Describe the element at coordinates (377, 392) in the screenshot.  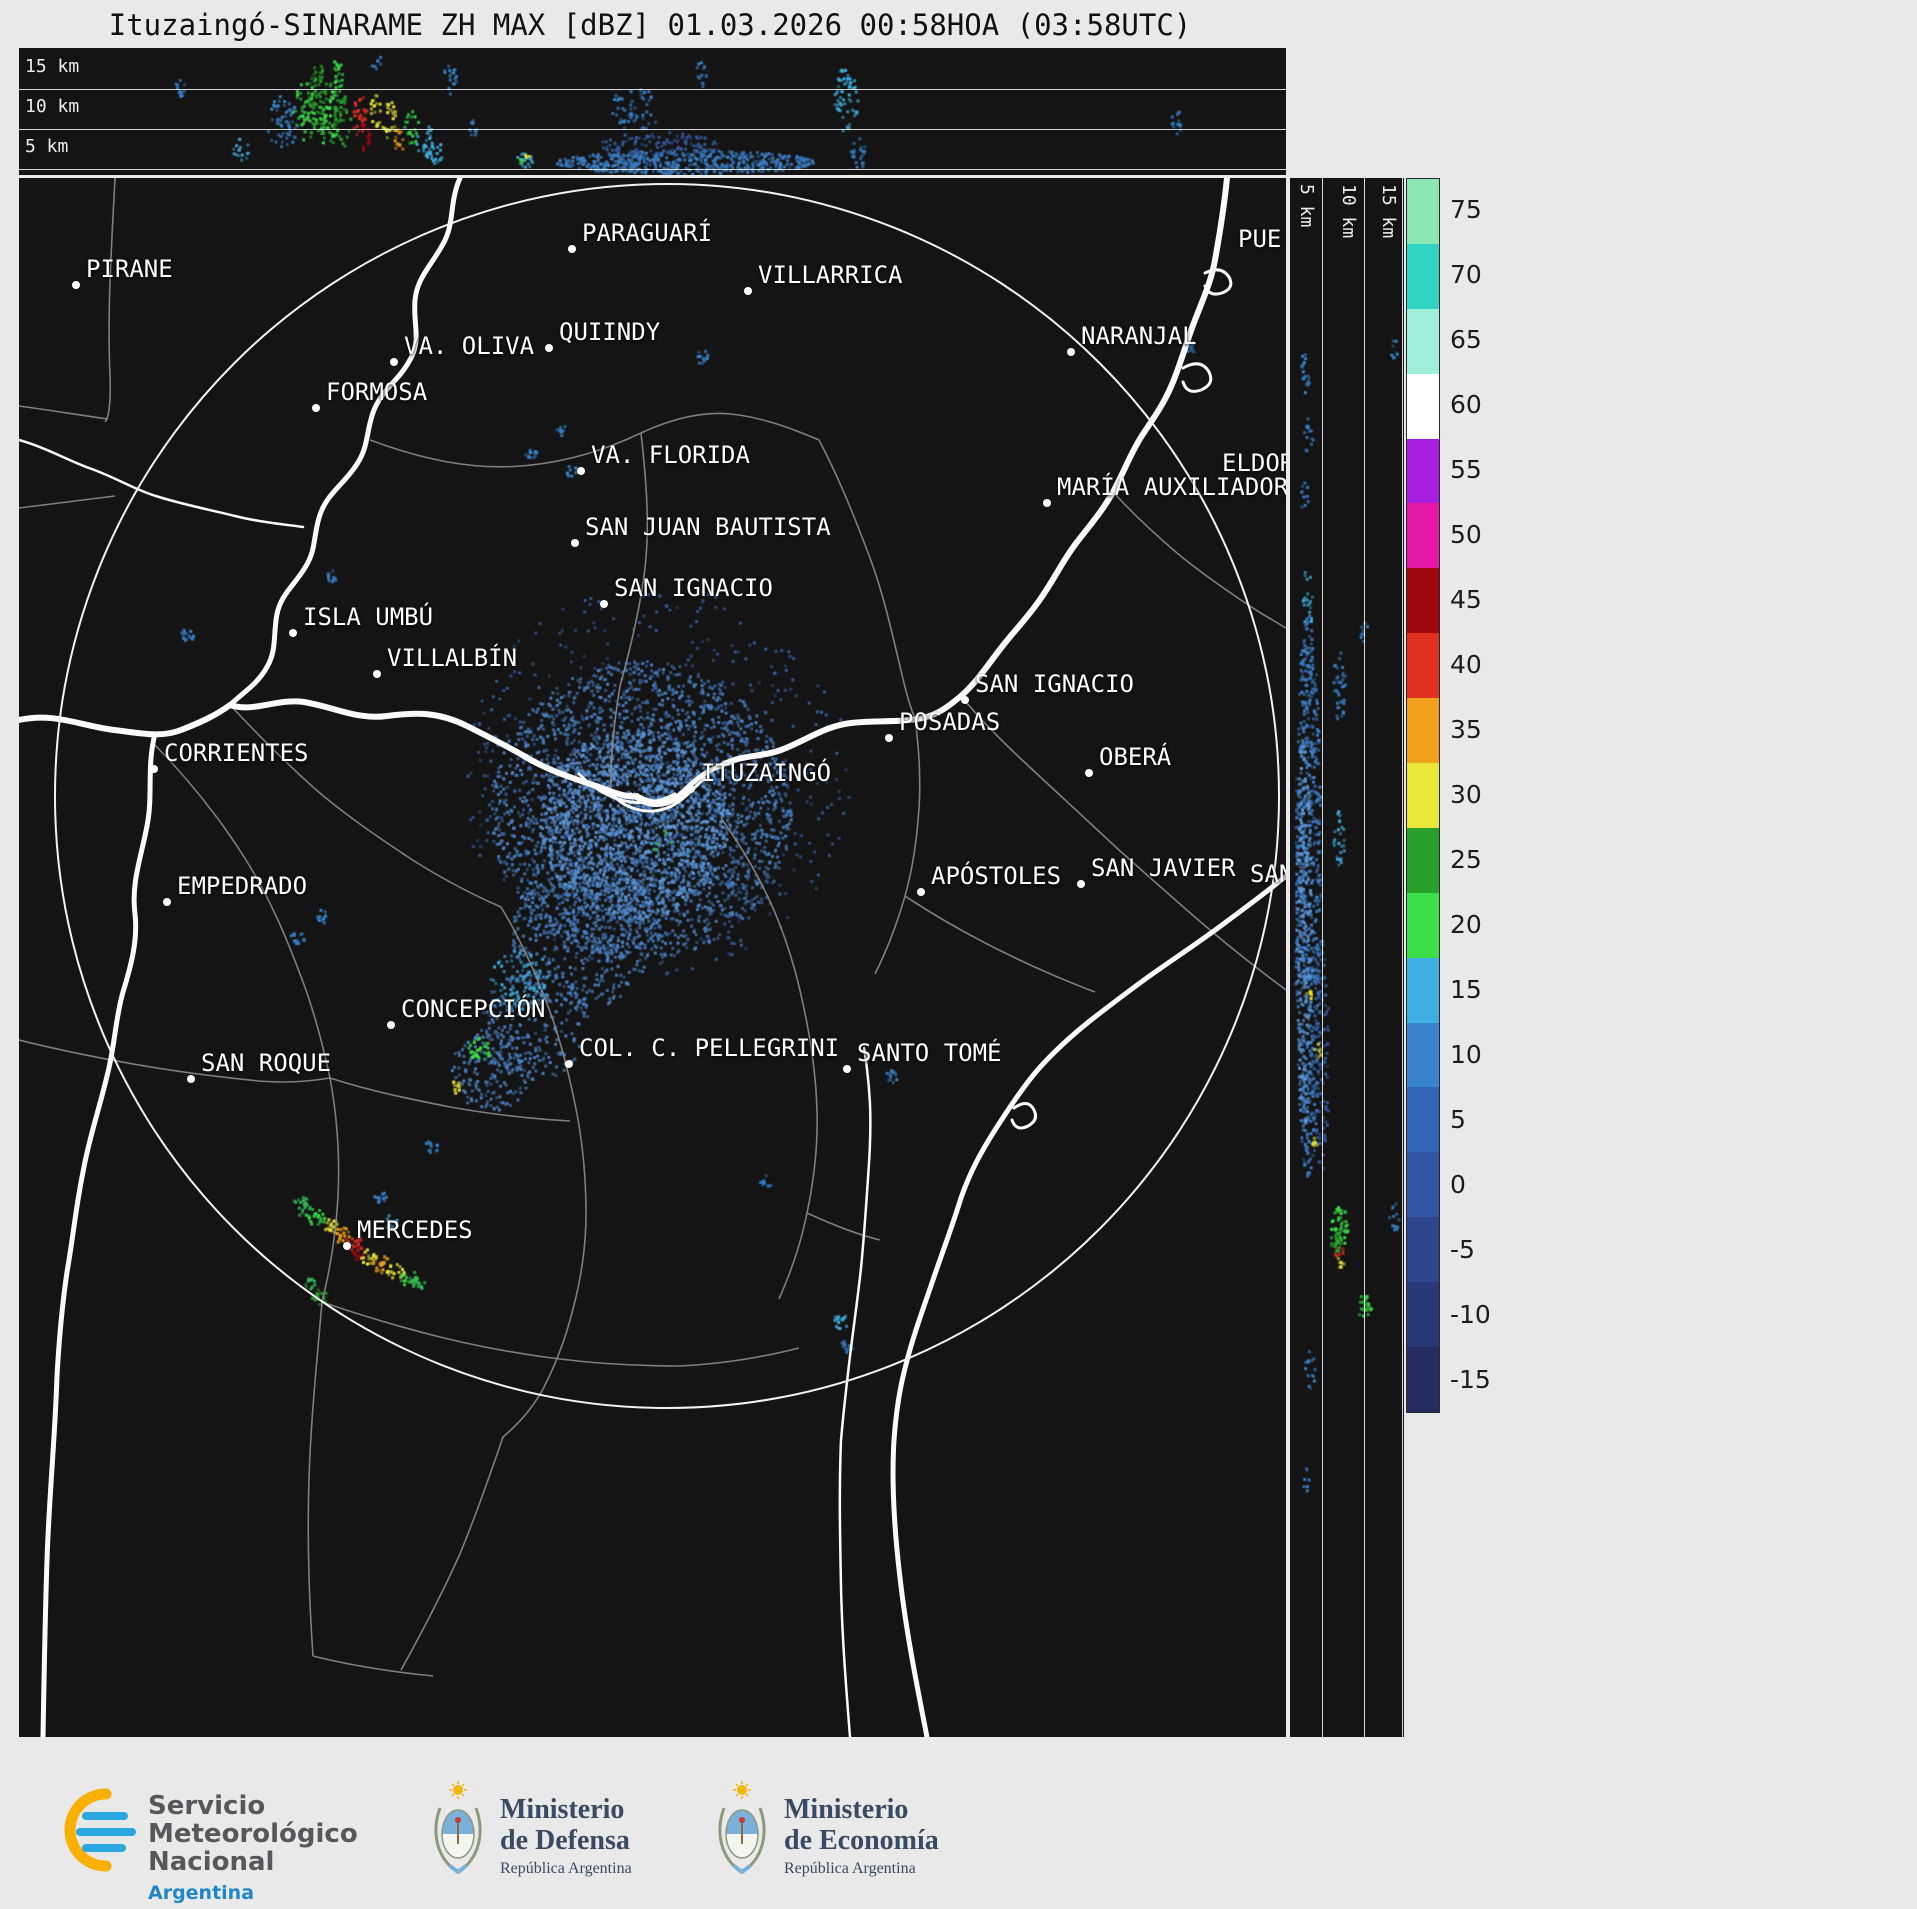
I see `city-label: FORMOSA` at that location.